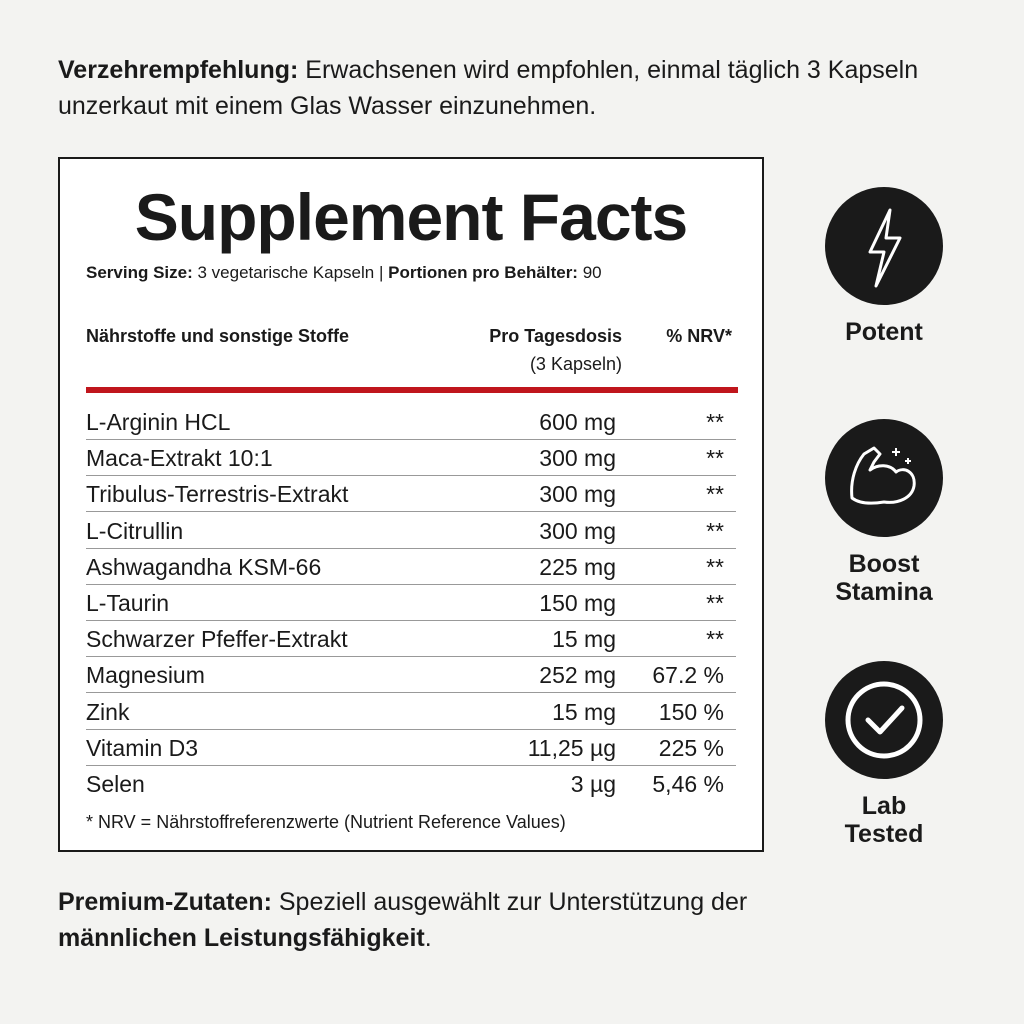  What do you see at coordinates (142, 747) in the screenshot?
I see `nutrient-name: Vitamin D3` at bounding box center [142, 747].